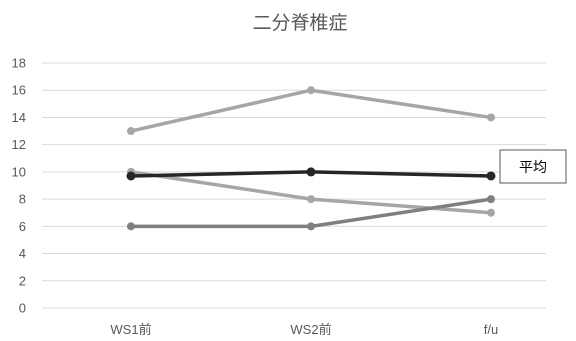 The height and width of the screenshot is (341, 576). What do you see at coordinates (130, 329) in the screenshot?
I see `x-tick-label: WS1前` at bounding box center [130, 329].